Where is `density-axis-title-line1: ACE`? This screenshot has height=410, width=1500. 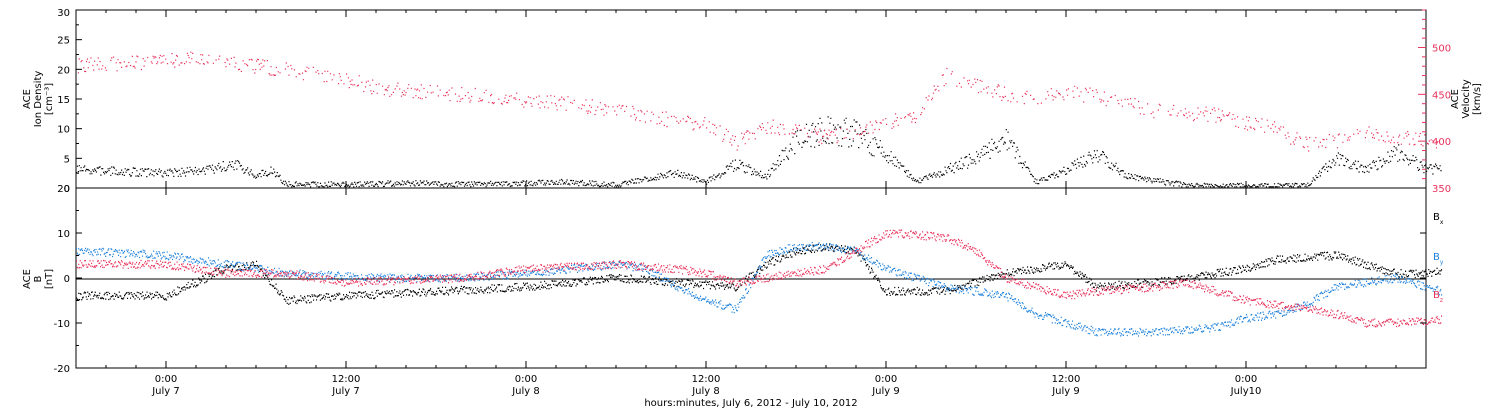
density-axis-title-line1: ACE is located at coordinates (27, 99).